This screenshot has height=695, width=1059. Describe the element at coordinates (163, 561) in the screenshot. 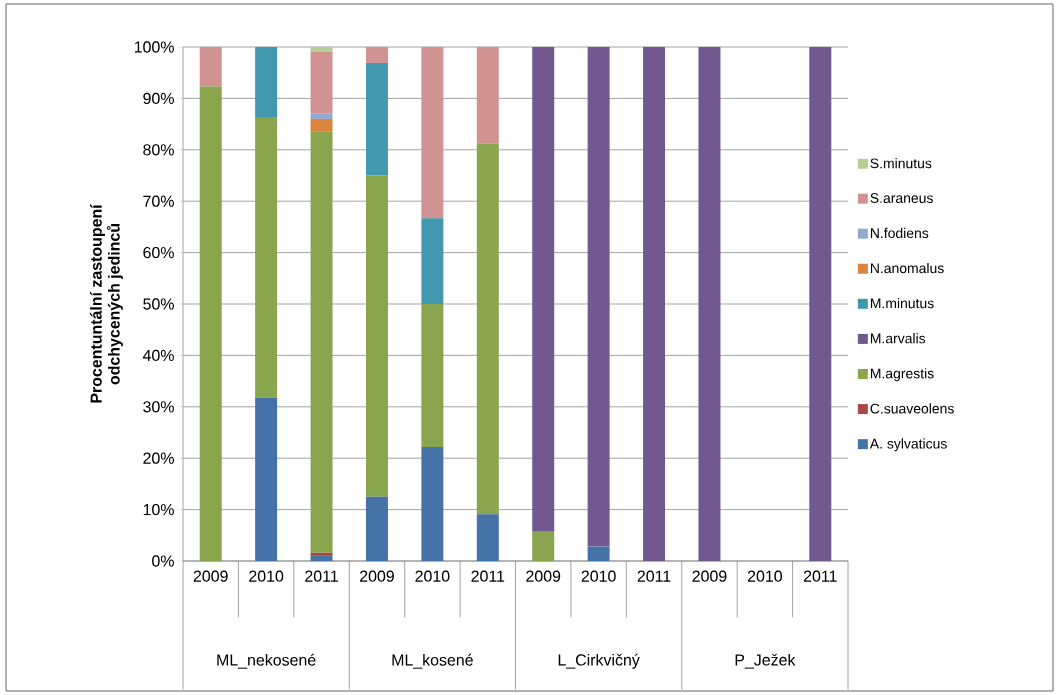

I see `y-tick-label: 0%` at that location.